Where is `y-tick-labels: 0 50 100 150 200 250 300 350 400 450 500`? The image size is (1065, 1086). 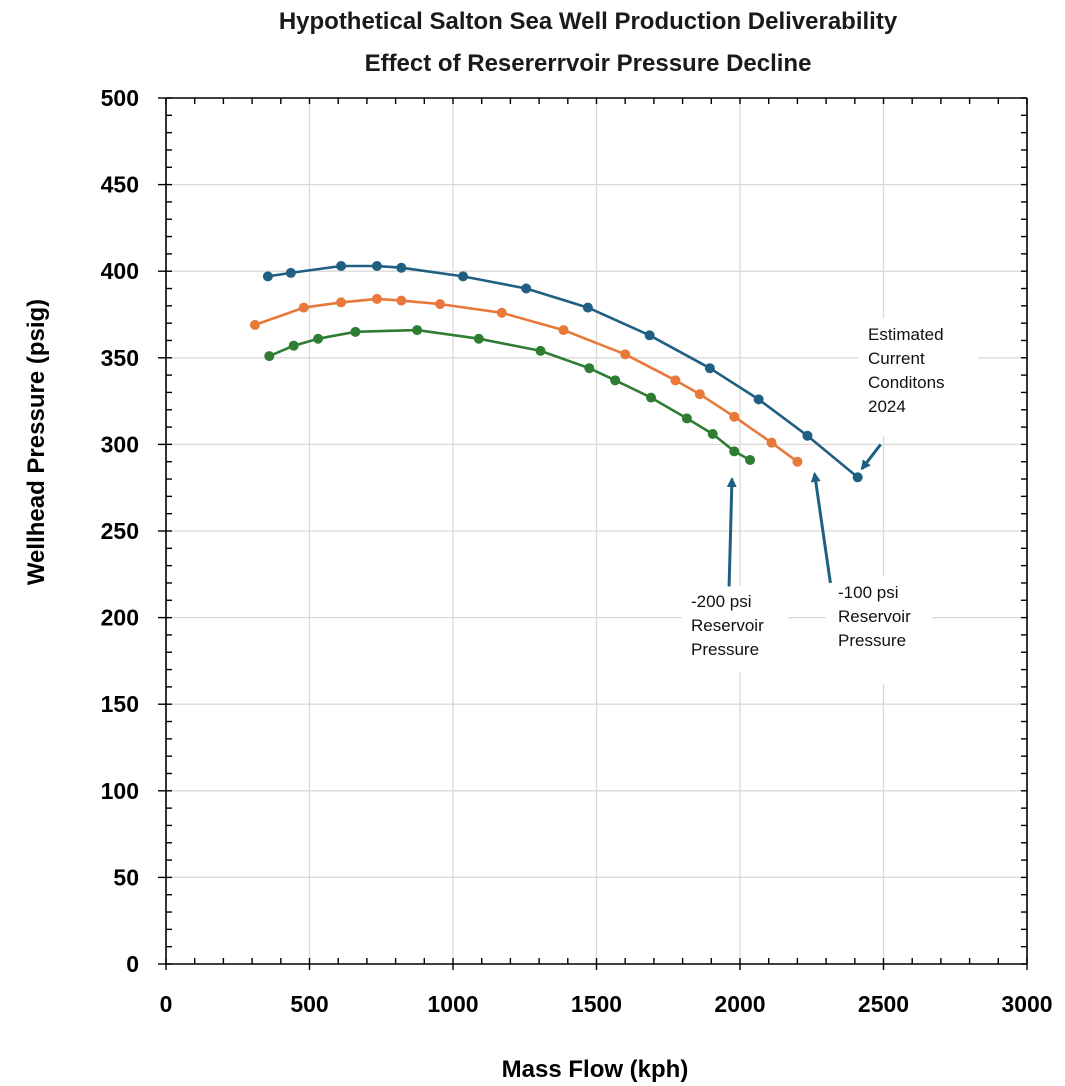
y-tick-labels: 0 50 100 150 200 250 300 350 400 450 500 is located at coordinates (120, 531).